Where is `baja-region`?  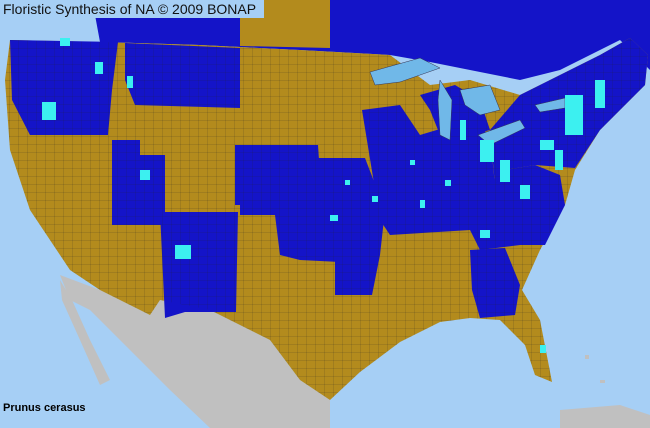
baja-region is located at coordinates (85, 332).